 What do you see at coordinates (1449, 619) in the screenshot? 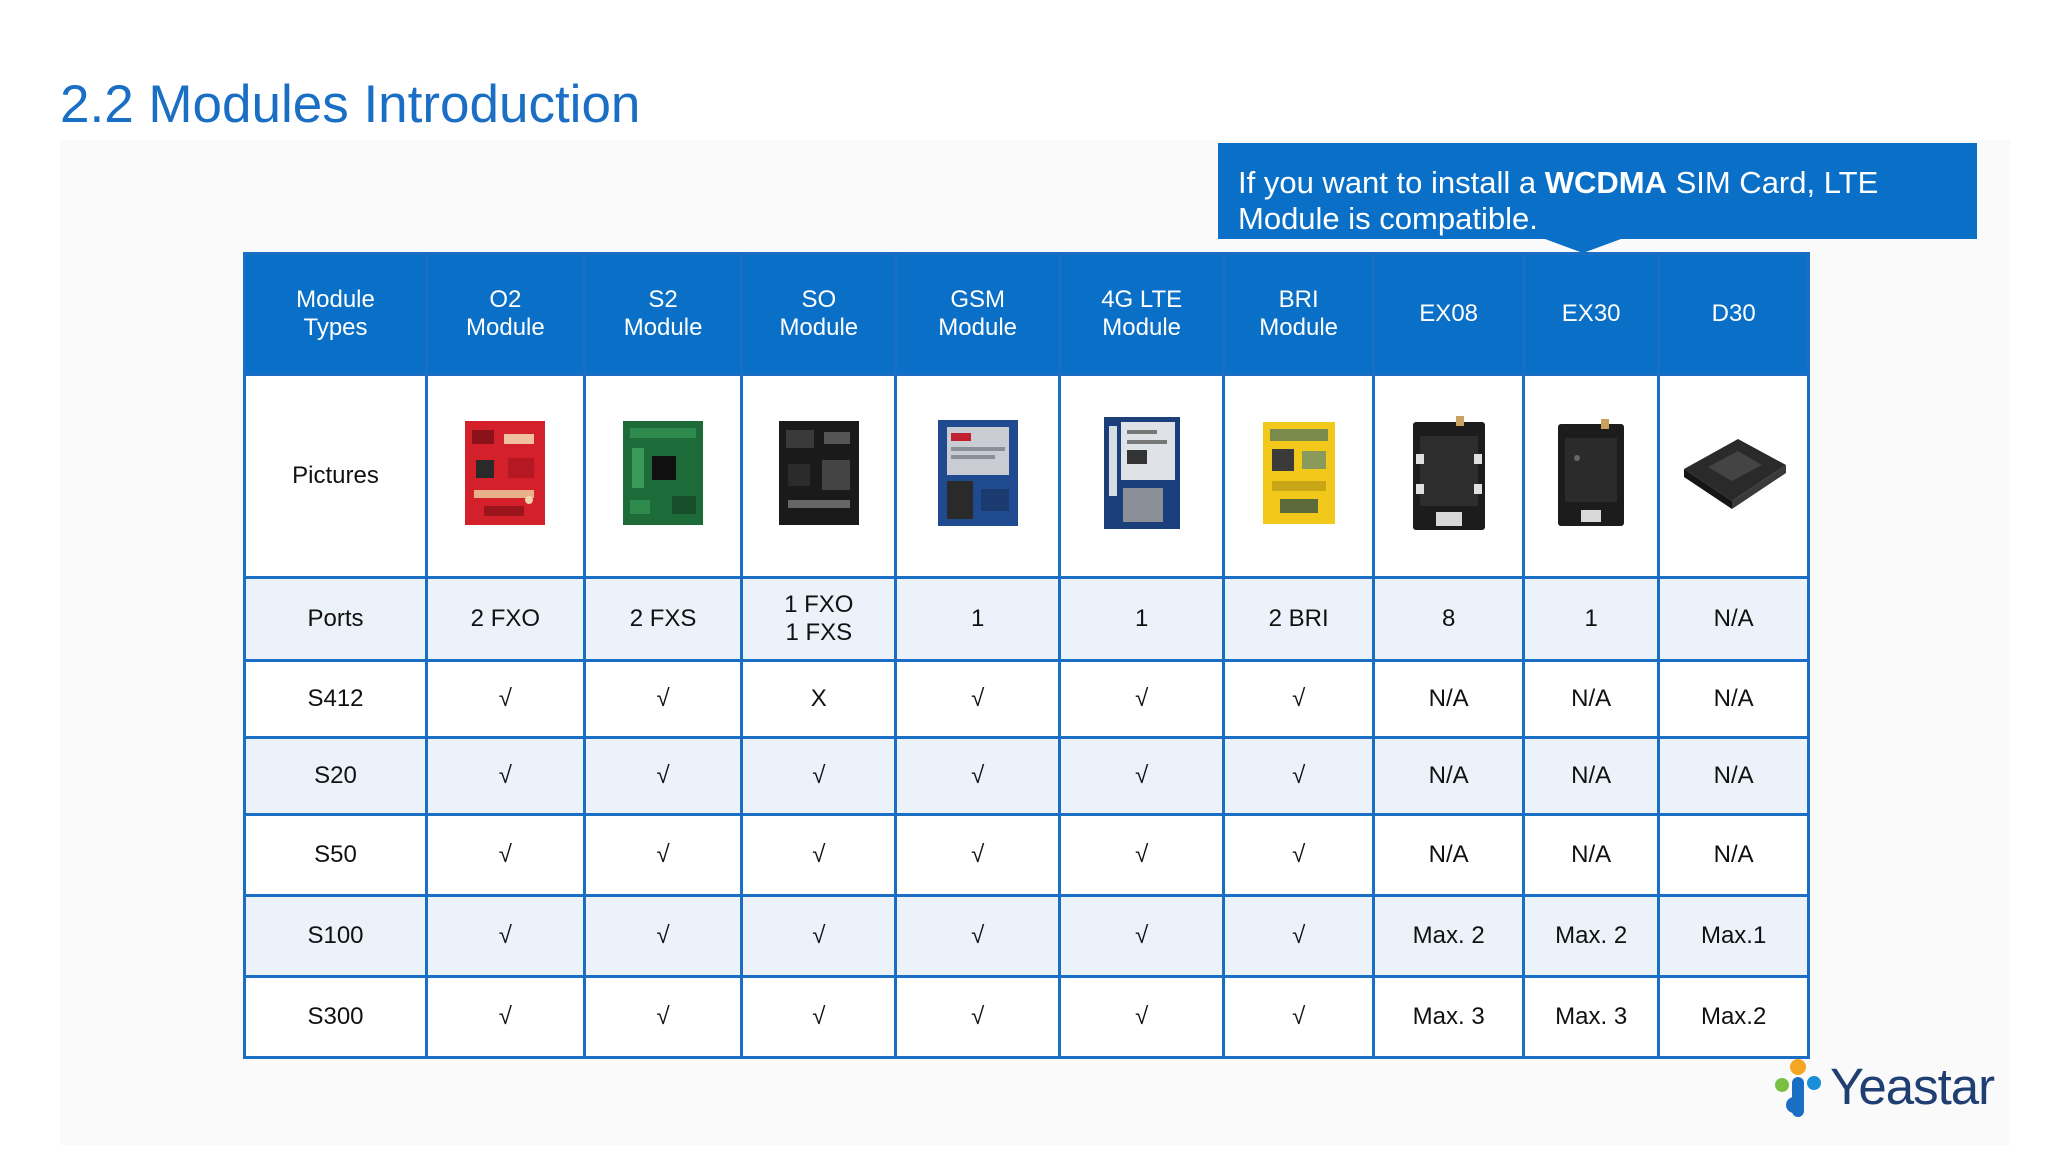
I see `table-cell: 8` at bounding box center [1449, 619].